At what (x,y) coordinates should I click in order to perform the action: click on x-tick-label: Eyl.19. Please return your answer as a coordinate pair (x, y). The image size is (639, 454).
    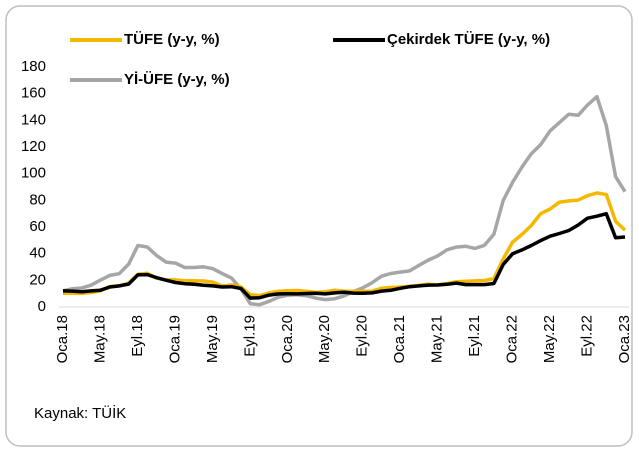
    Looking at the image, I should click on (249, 336).